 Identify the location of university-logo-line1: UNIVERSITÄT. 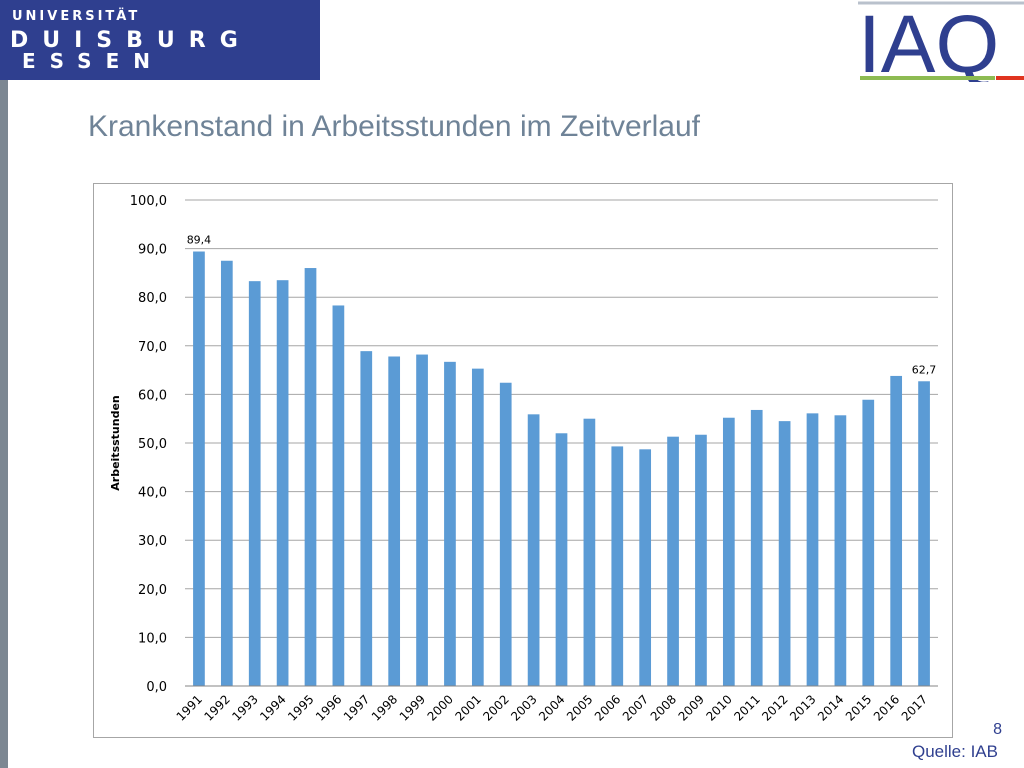
(76, 16).